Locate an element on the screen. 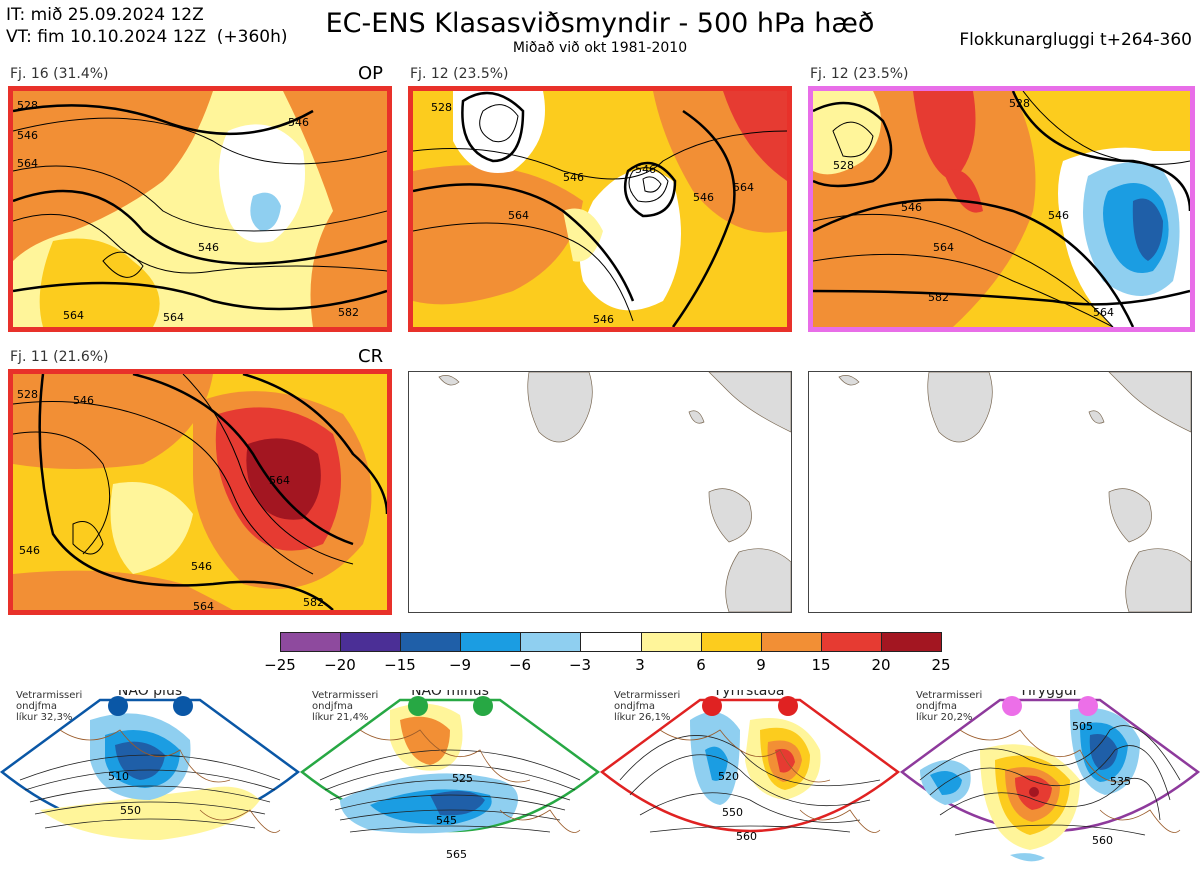  colorbar-tick: −6 is located at coordinates (520, 665).